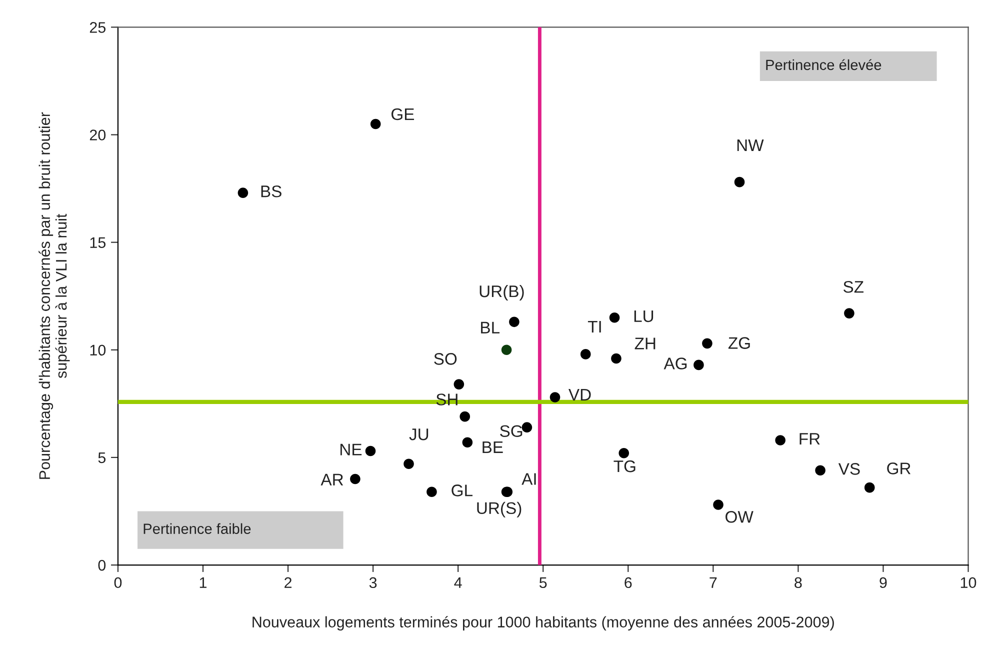 This screenshot has height=647, width=988. What do you see at coordinates (511, 431) in the screenshot?
I see `annotation: SG` at bounding box center [511, 431].